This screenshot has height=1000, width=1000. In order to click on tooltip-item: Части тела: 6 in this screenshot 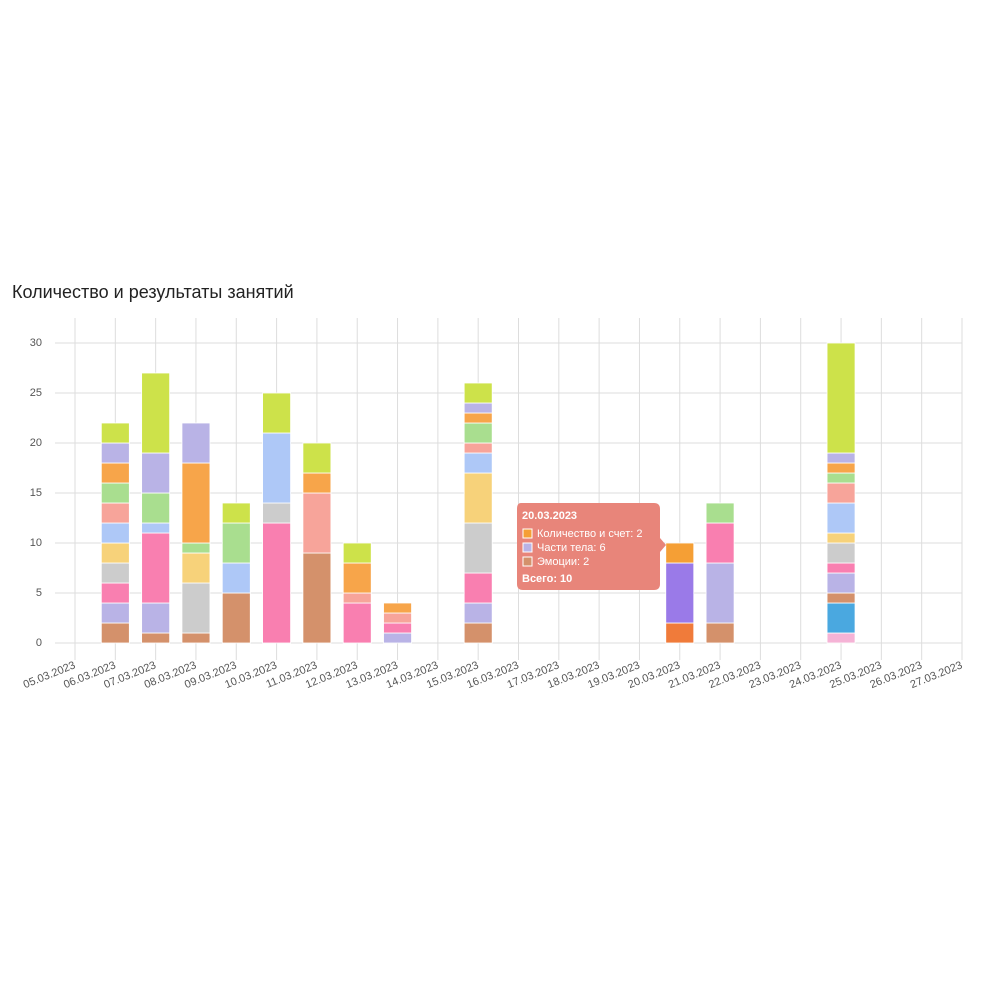, I will do `click(571, 548)`.